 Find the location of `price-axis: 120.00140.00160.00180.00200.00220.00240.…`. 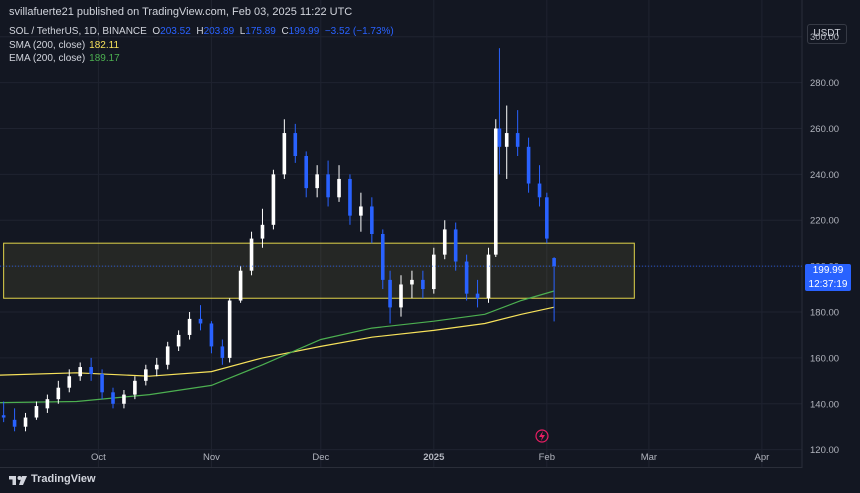

price-axis: 120.00140.00160.00180.00200.00220.00240.… is located at coordinates (824, 244).